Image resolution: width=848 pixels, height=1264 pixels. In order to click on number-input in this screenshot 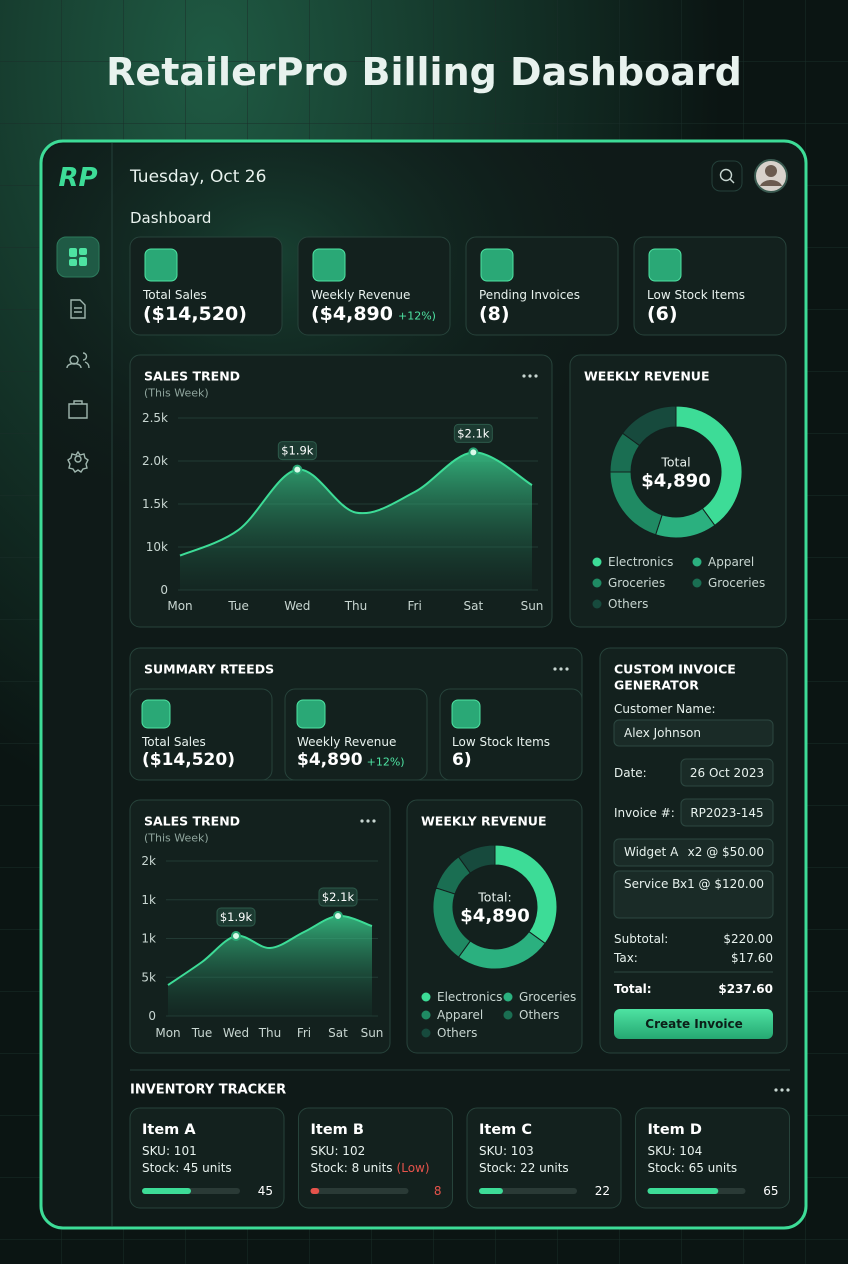, I will do `click(727, 812)`.